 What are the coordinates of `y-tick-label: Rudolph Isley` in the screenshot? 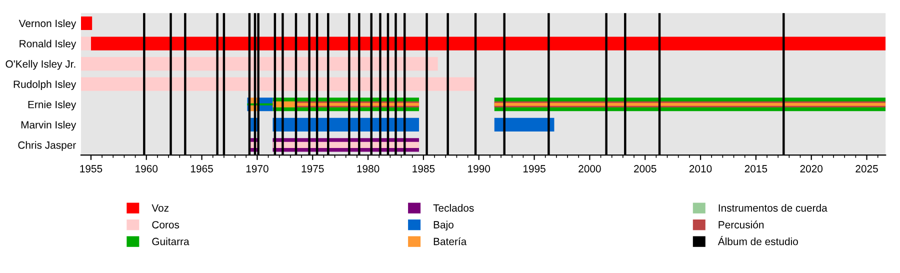 It's located at (45, 85).